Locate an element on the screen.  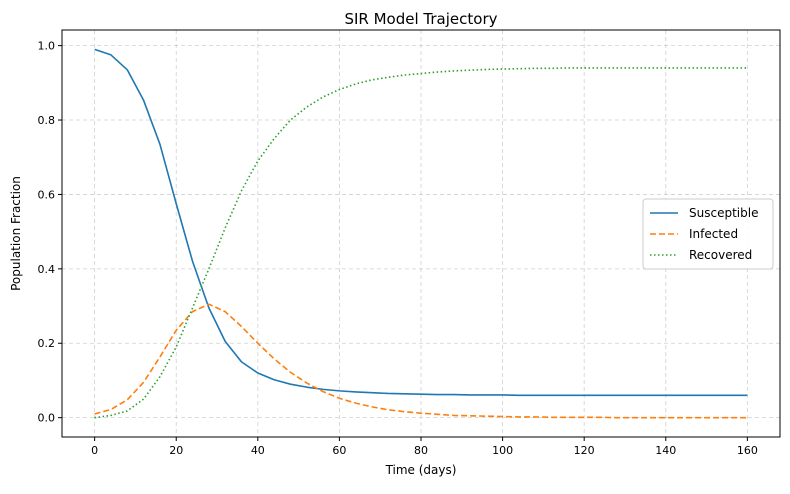
x-tick-label: 100 is located at coordinates (502, 450).